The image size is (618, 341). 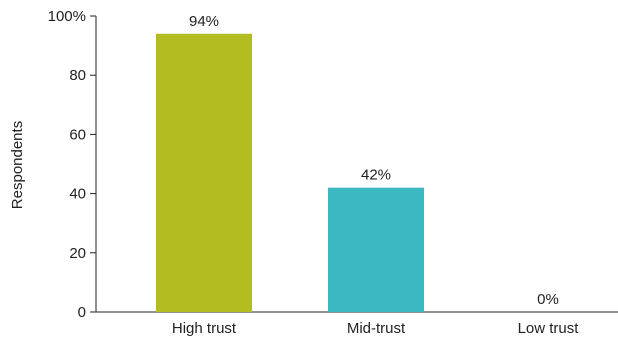 I want to click on y-tick-label: 100%, so click(x=67, y=16).